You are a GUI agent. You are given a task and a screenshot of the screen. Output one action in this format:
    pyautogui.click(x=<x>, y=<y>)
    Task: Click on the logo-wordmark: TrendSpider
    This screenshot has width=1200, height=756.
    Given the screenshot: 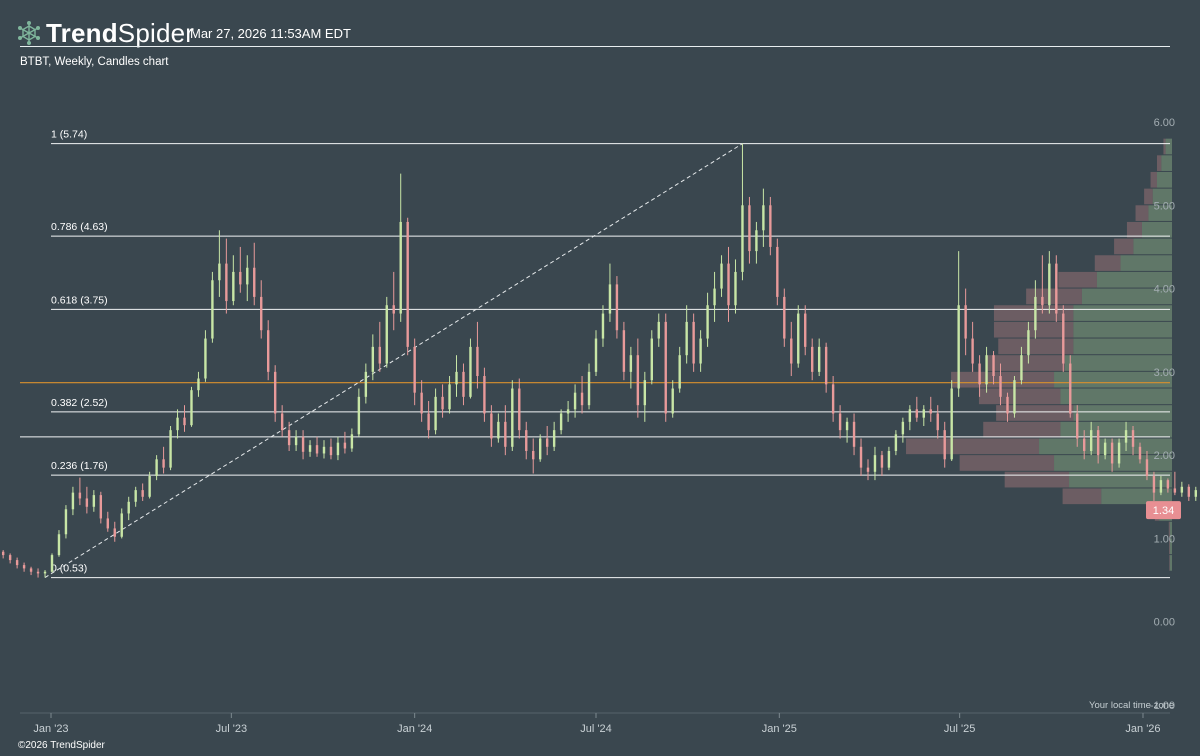 What is the action you would take?
    pyautogui.click(x=120, y=32)
    